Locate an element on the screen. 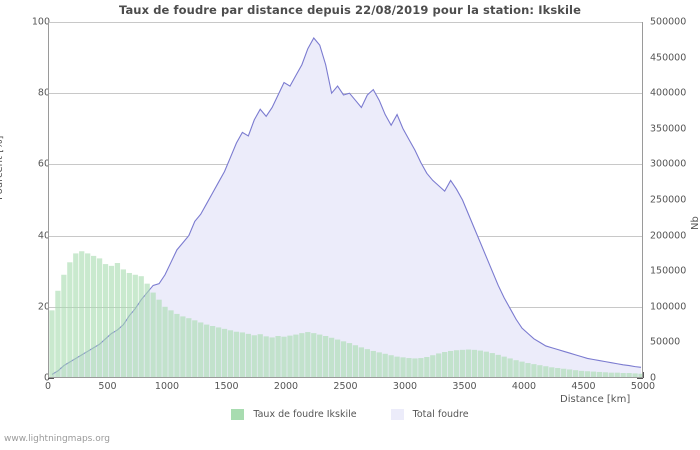 This screenshot has width=700, height=450. x-tick-label: 5000 is located at coordinates (643, 386).